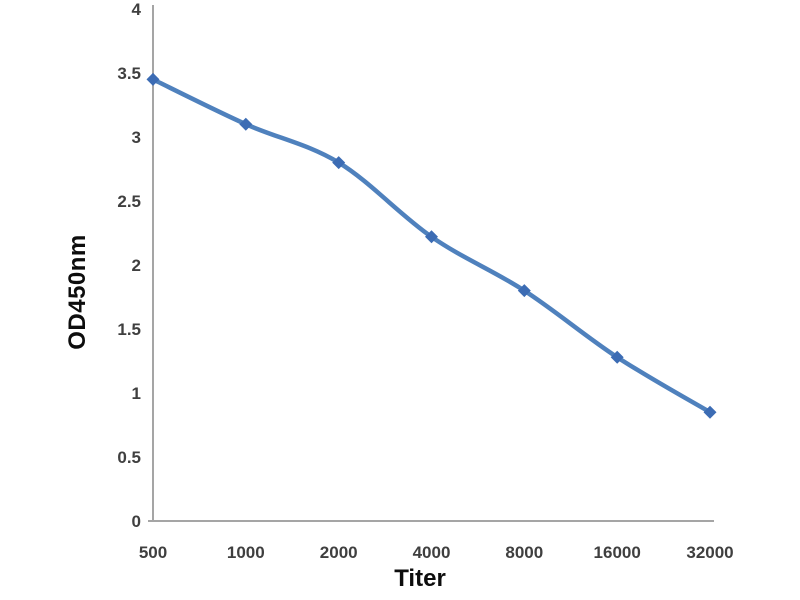  Describe the element at coordinates (129, 73) in the screenshot. I see `y-tick-label: 3.5` at that location.